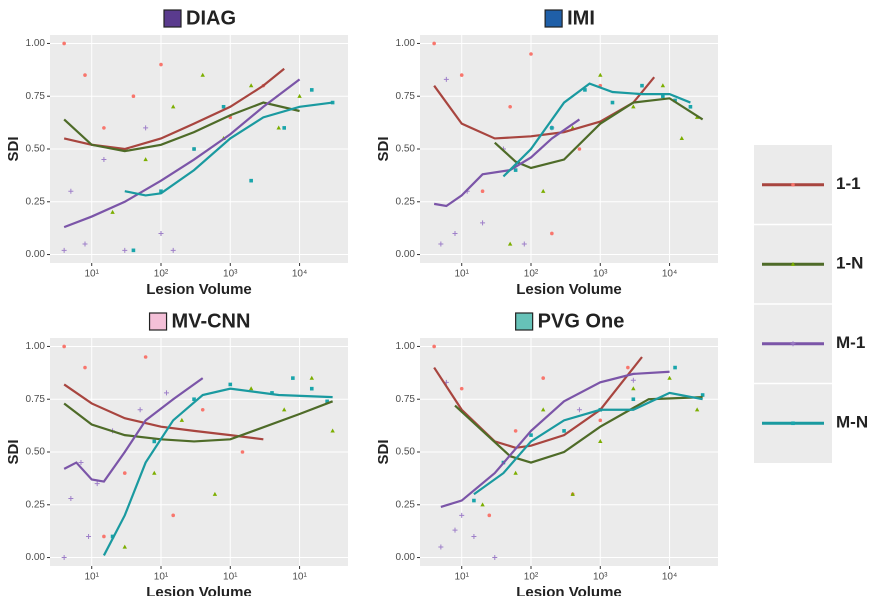  I want to click on legend-label: M-1, so click(850, 342).